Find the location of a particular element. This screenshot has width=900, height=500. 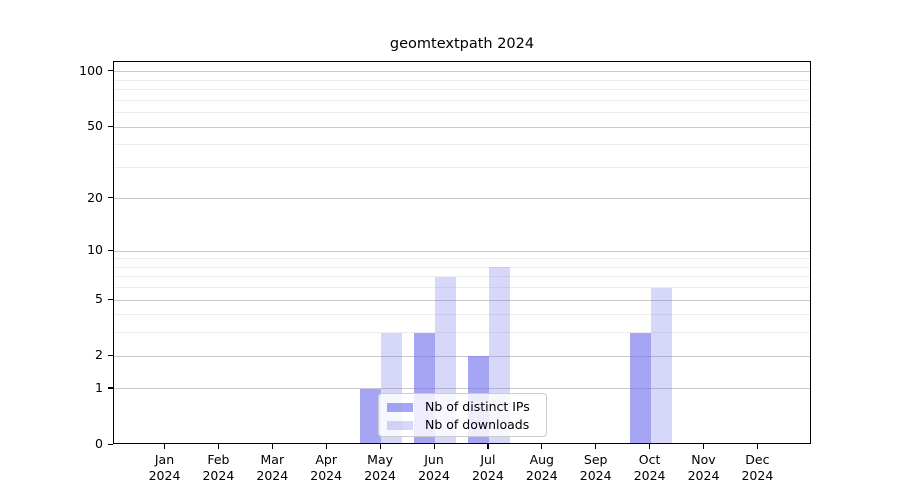

legend-label-downloads: Nb of downloads is located at coordinates (477, 424).